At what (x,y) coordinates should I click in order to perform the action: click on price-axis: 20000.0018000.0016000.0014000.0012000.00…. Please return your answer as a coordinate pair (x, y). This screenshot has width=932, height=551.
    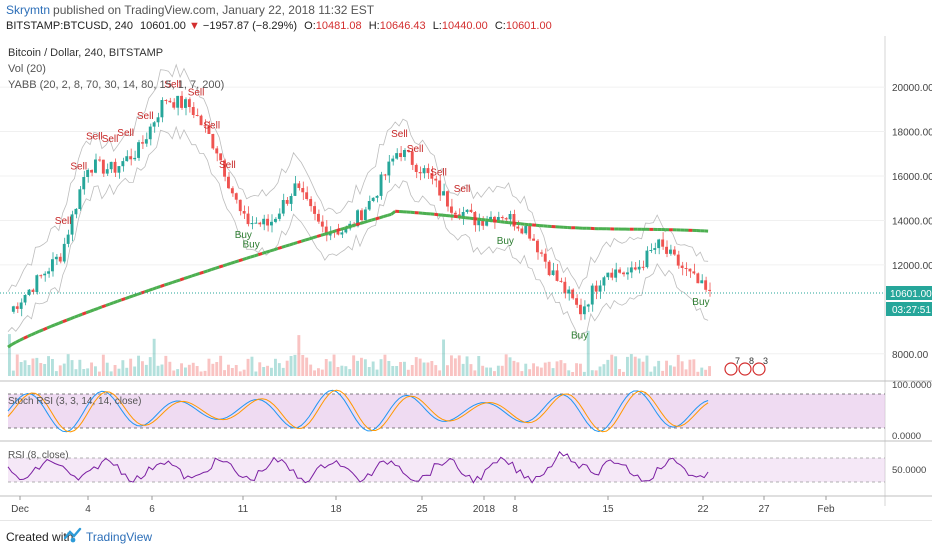
    Looking at the image, I should click on (912, 222).